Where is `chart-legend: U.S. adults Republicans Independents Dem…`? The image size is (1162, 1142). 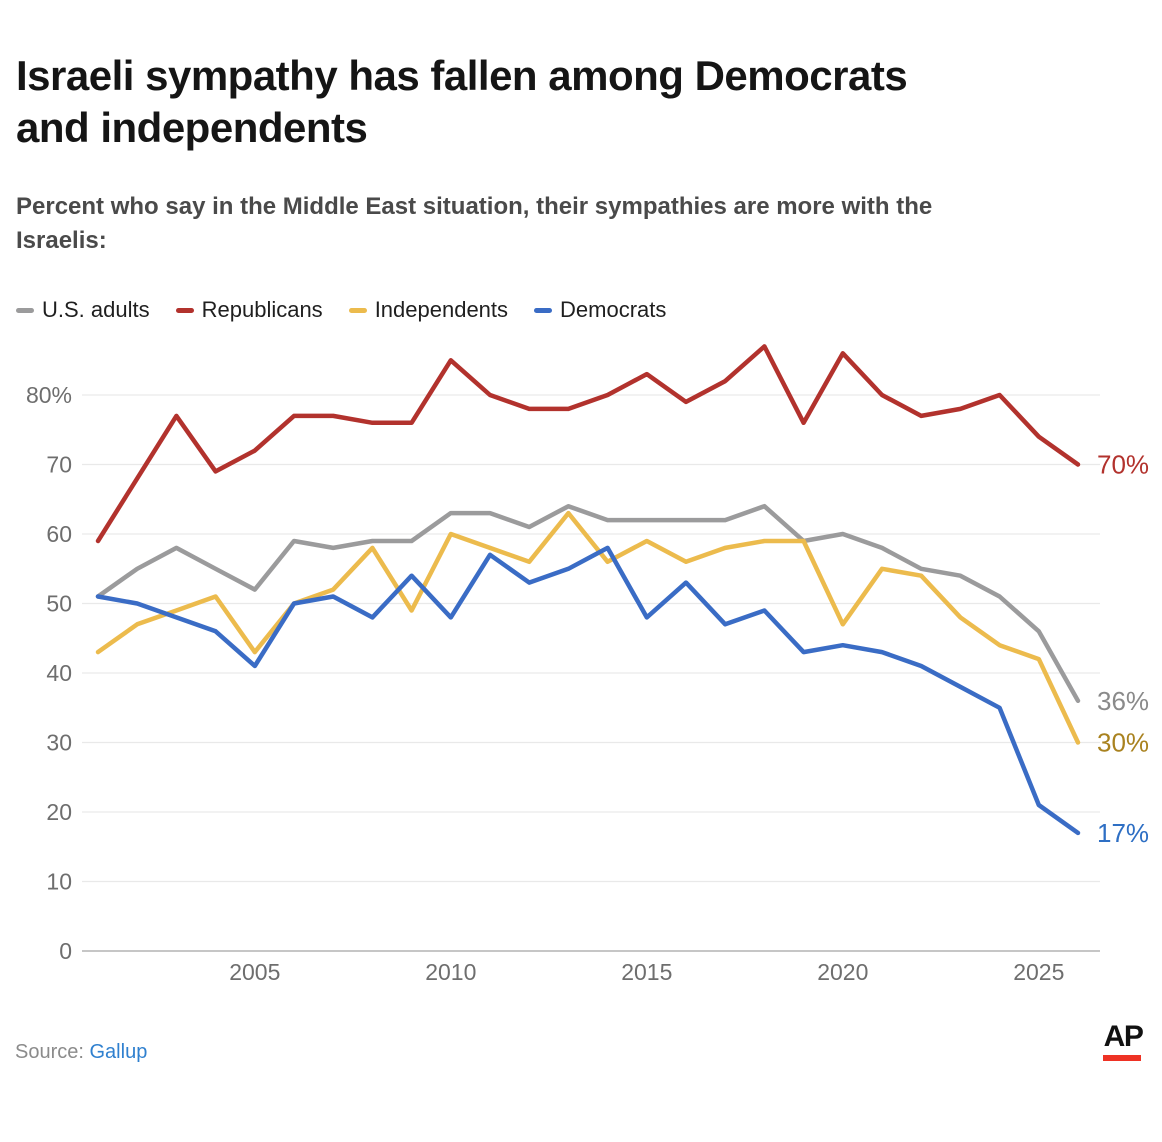
chart-legend: U.S. adults Republicans Independents Dem… is located at coordinates (341, 310).